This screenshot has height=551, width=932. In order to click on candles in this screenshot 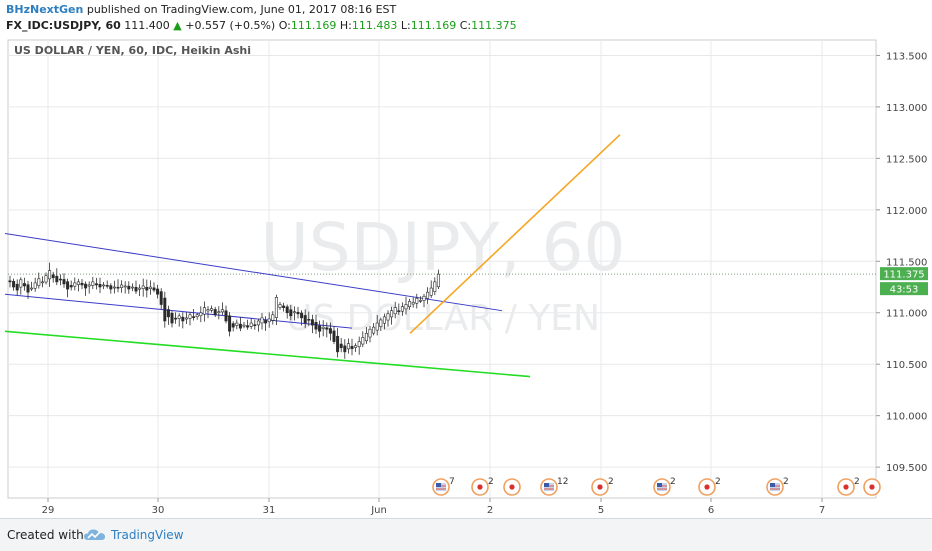, I will do `click(224, 310)`.